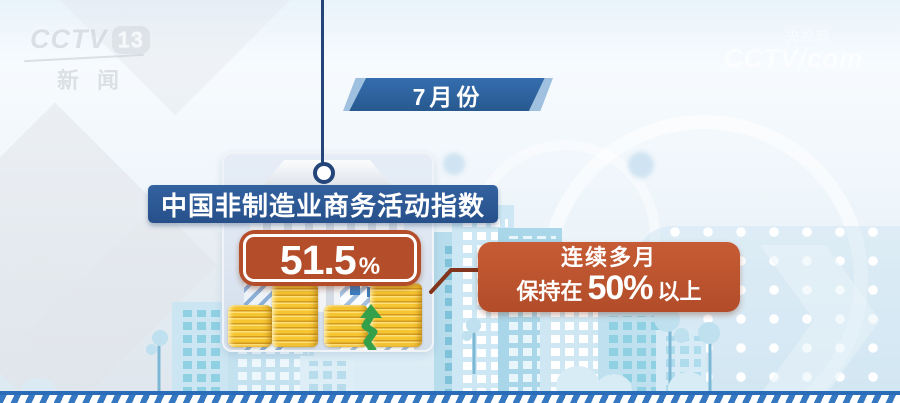  Describe the element at coordinates (69, 39) in the screenshot. I see `cctv-wordmark: CCTV` at that location.